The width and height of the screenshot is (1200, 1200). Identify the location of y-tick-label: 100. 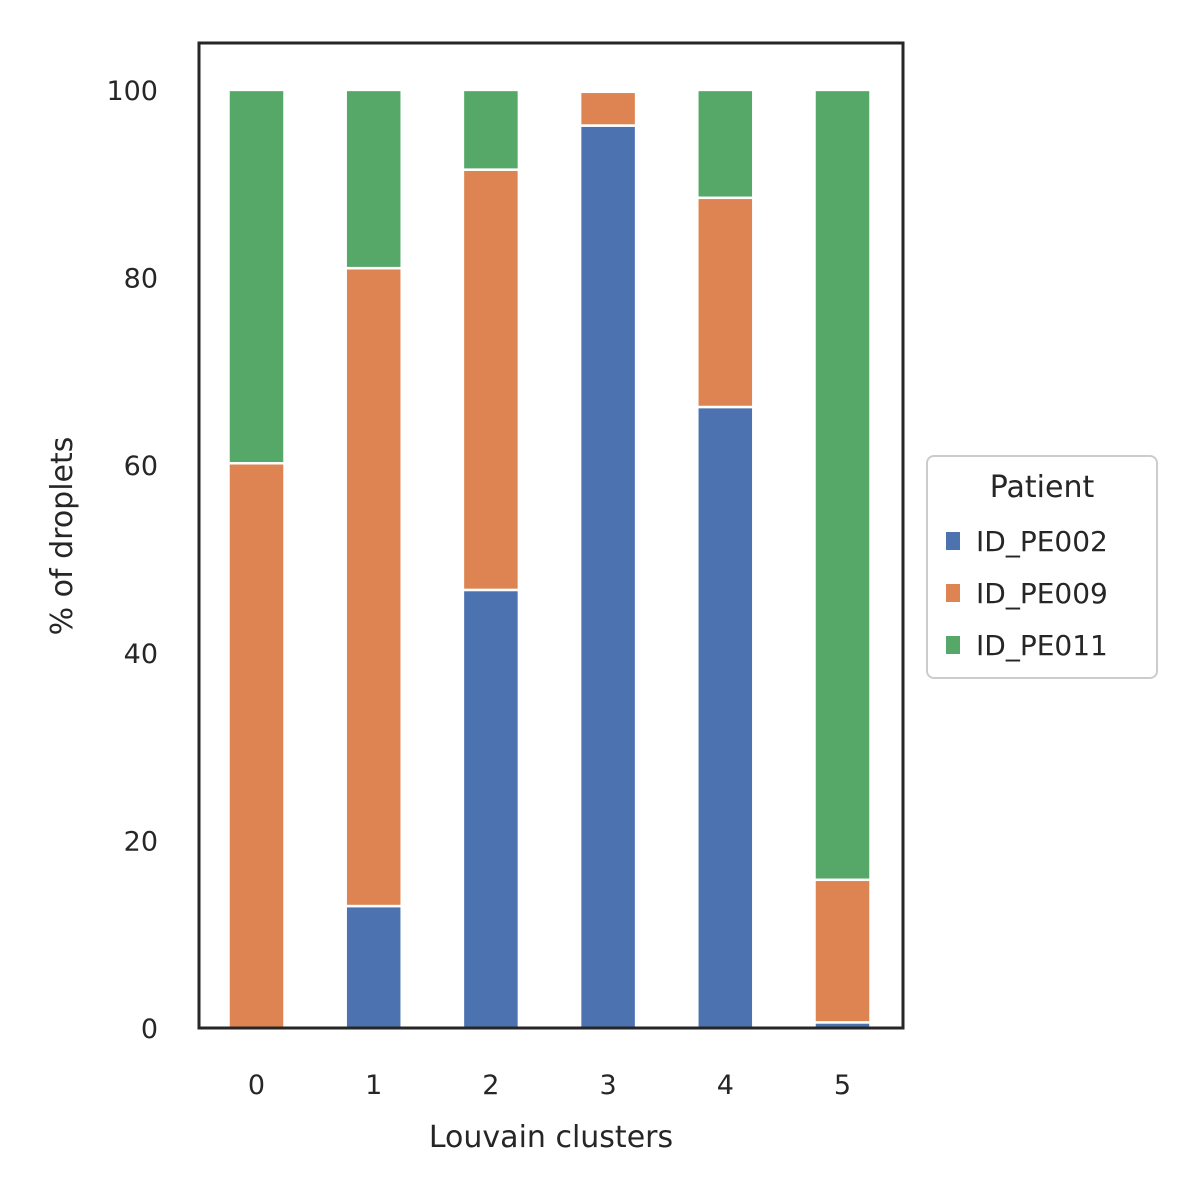
(132, 91).